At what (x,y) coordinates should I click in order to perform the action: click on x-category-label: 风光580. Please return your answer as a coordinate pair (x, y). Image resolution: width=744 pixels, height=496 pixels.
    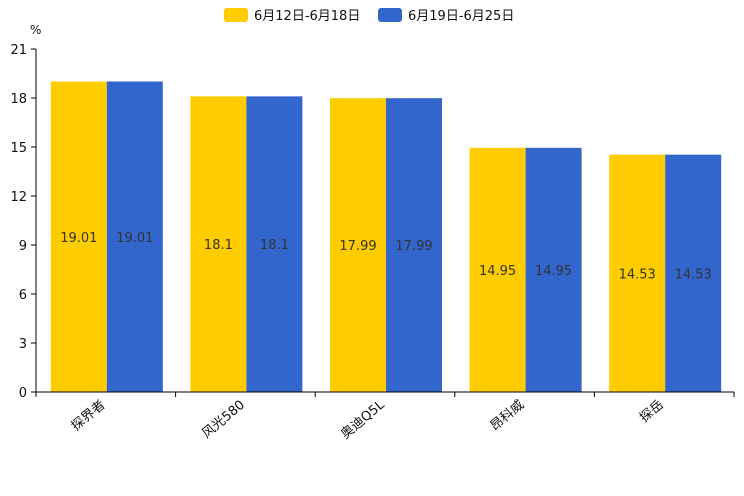
    Looking at the image, I should click on (223, 420).